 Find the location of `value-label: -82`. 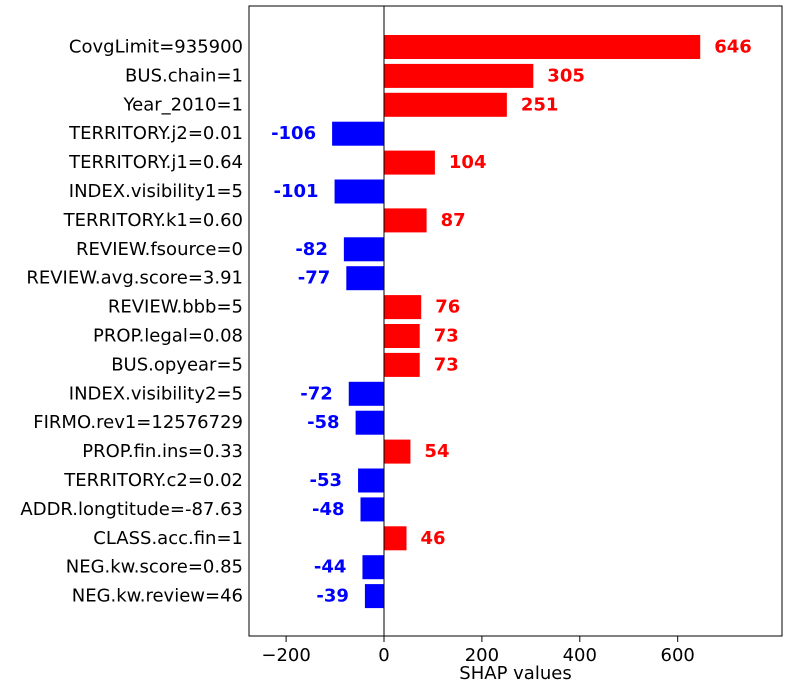

value-label: -82 is located at coordinates (311, 249).